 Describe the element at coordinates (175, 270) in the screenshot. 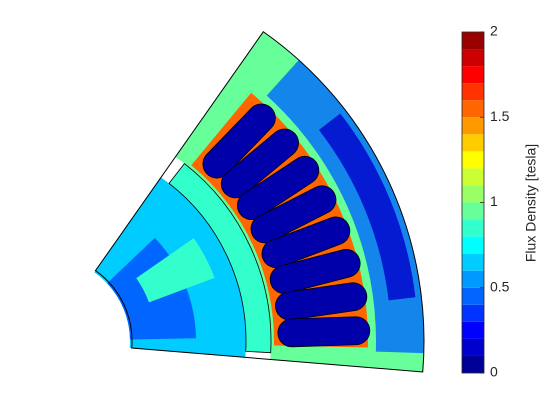

I see `rotor-core` at that location.